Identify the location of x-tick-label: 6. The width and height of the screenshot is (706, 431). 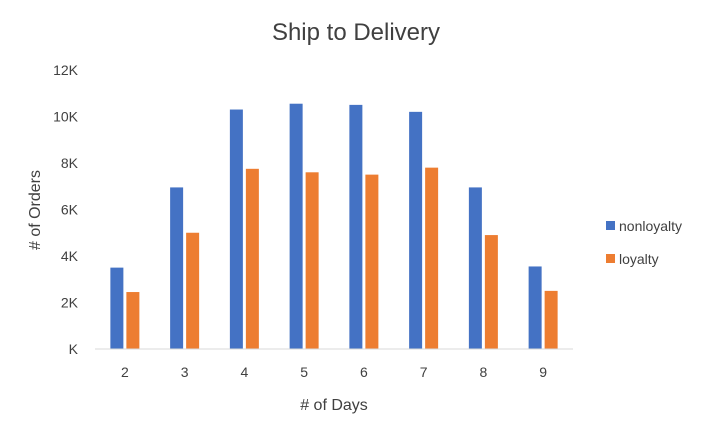
(364, 372).